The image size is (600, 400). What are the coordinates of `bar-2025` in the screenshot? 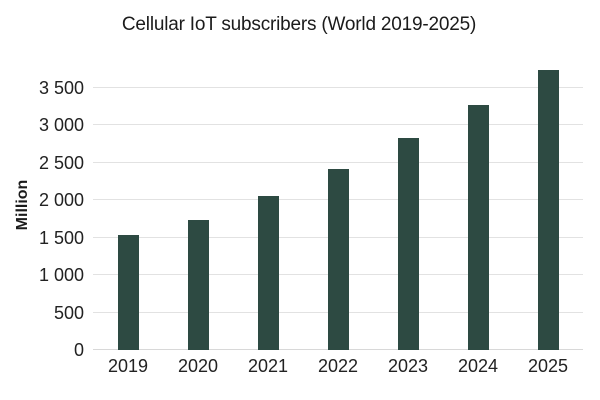 It's located at (548, 209).